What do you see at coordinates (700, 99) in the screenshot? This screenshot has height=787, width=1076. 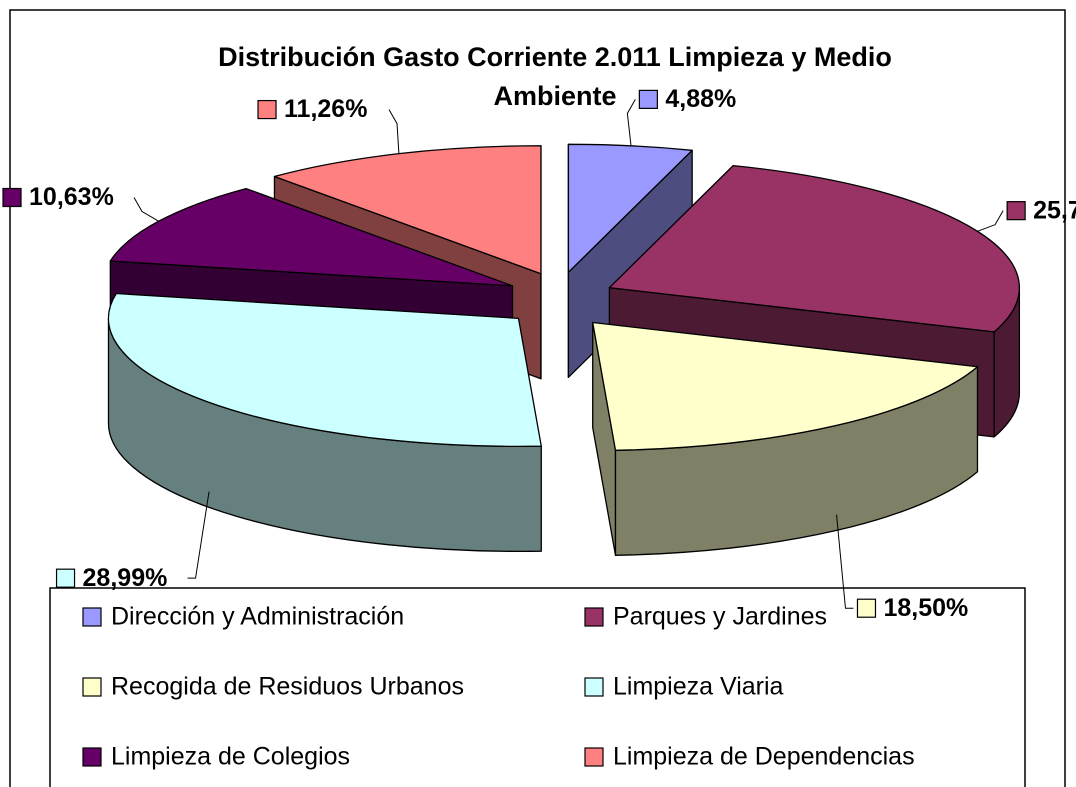 I see `value-label: 4,88%` at bounding box center [700, 99].